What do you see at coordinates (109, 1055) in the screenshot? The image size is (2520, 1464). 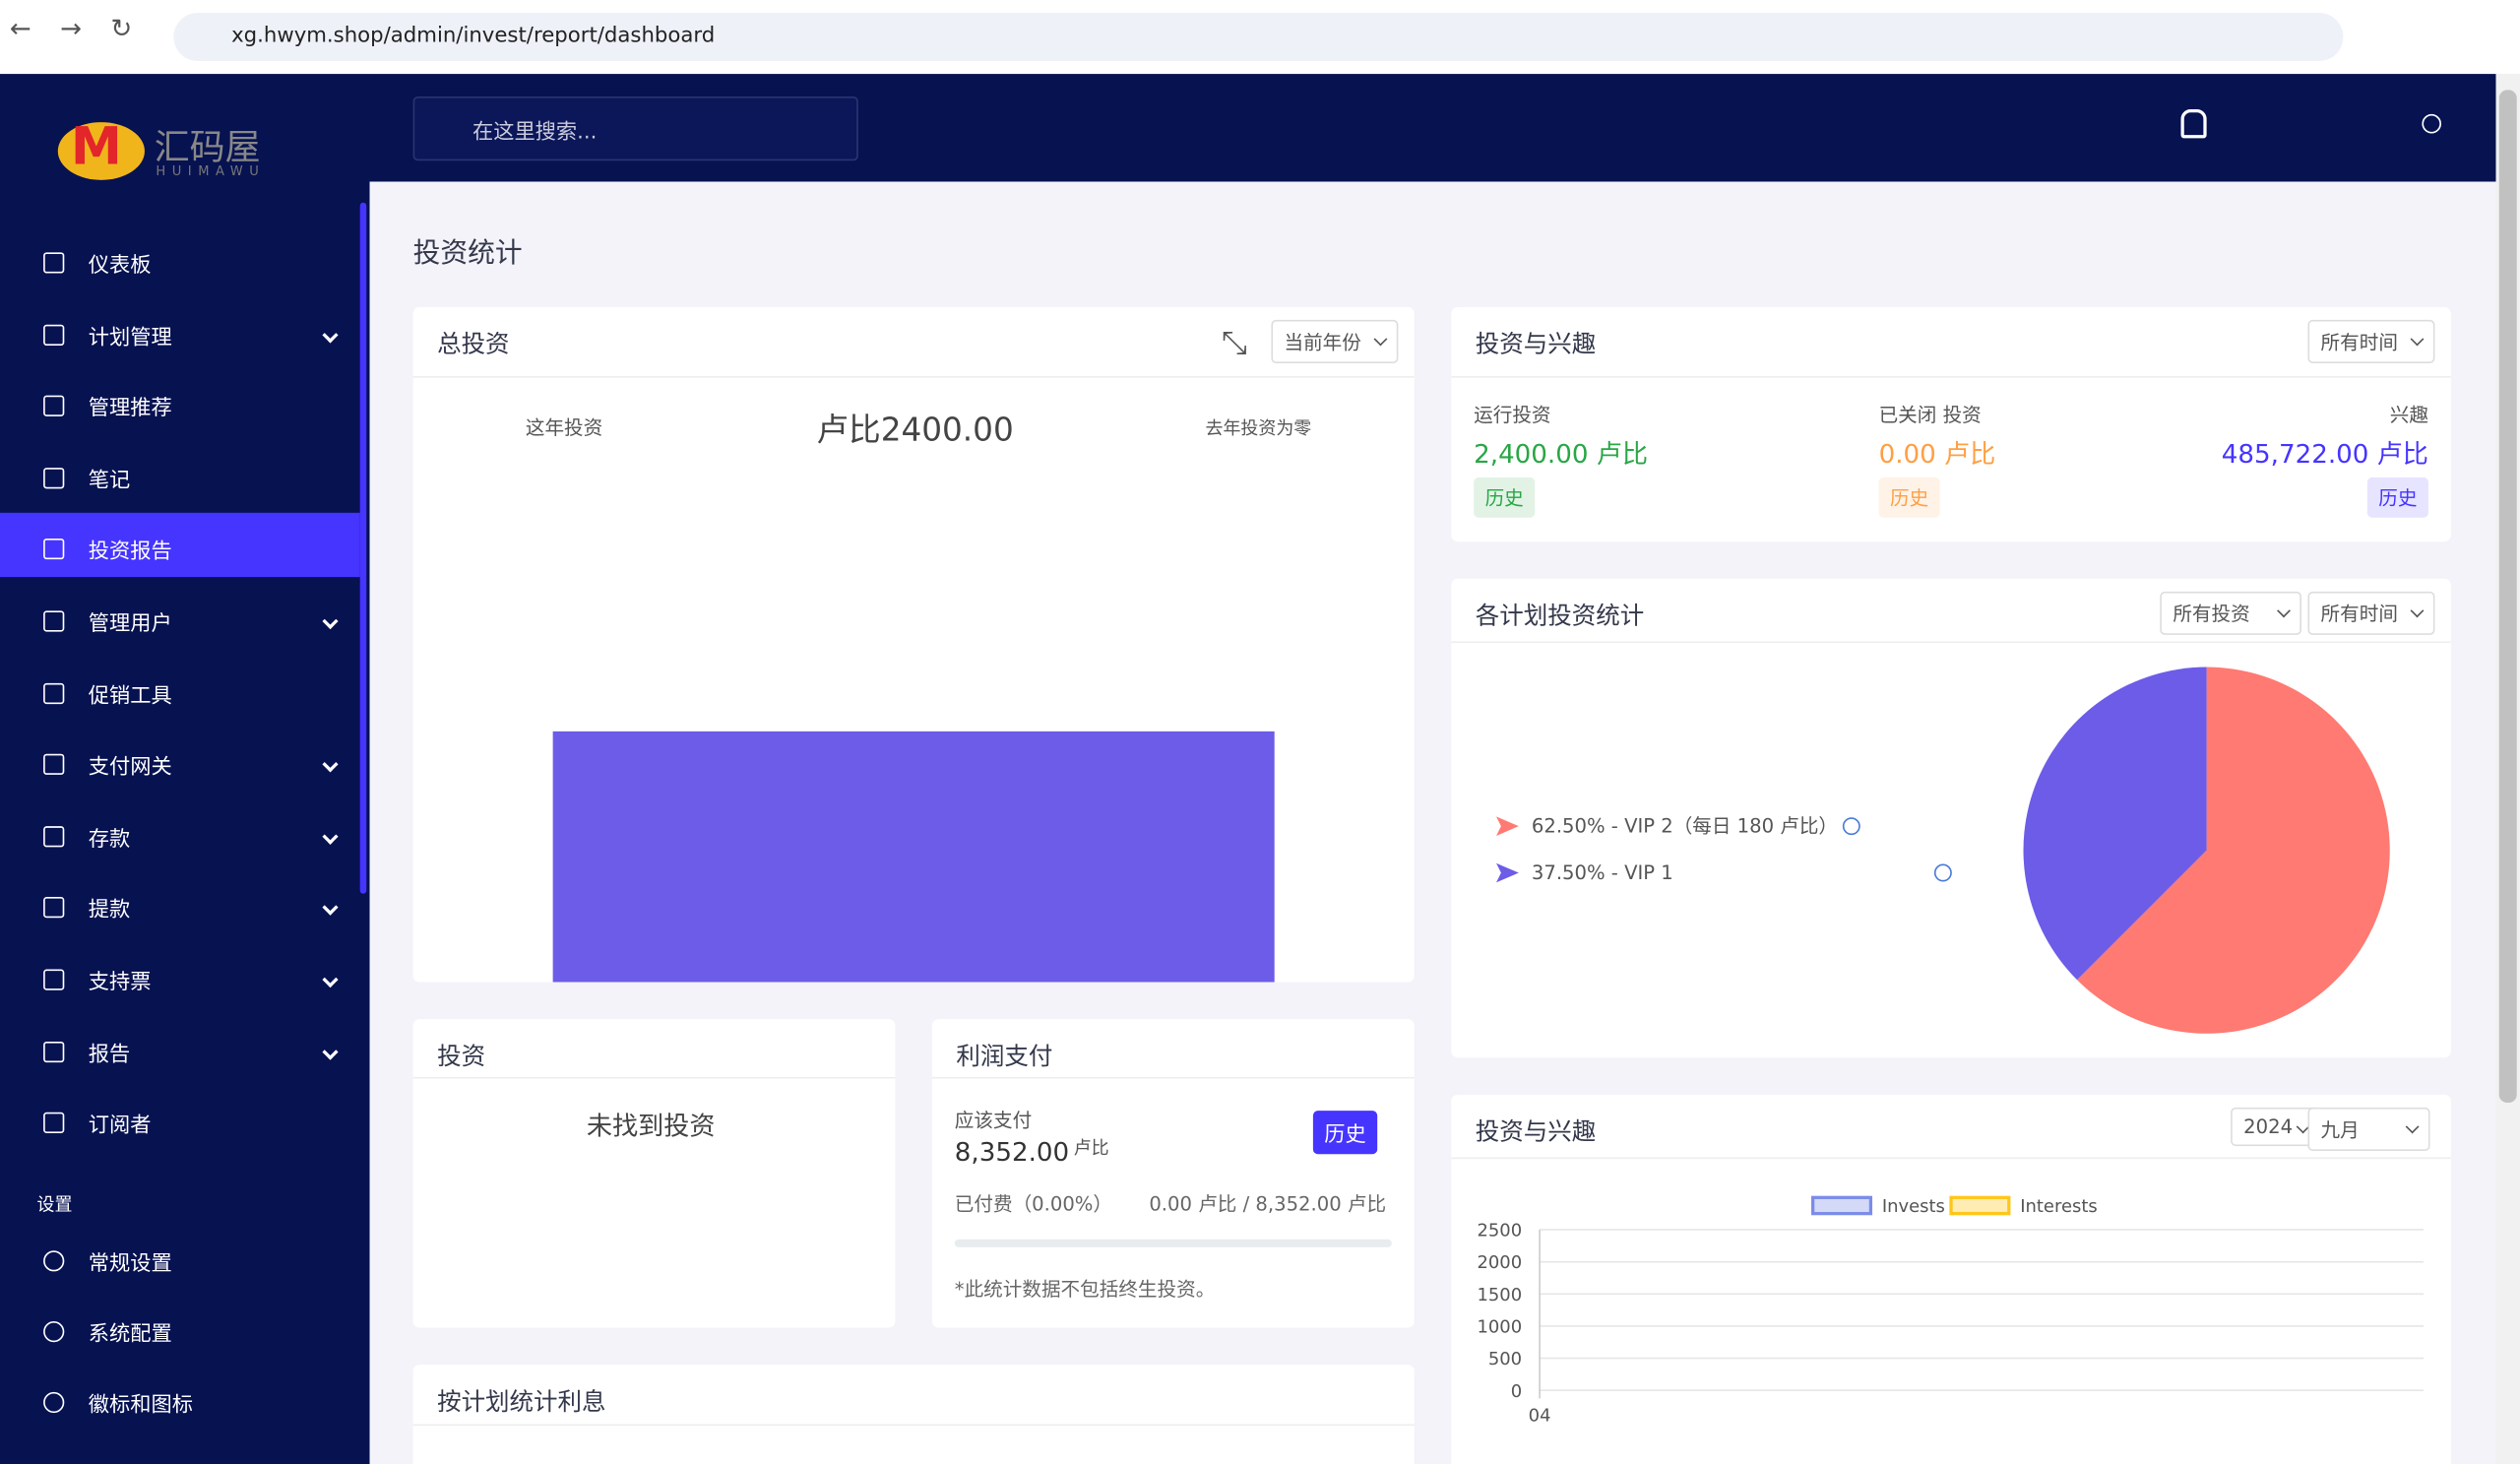 I see `menu-item: 报告` at bounding box center [109, 1055].